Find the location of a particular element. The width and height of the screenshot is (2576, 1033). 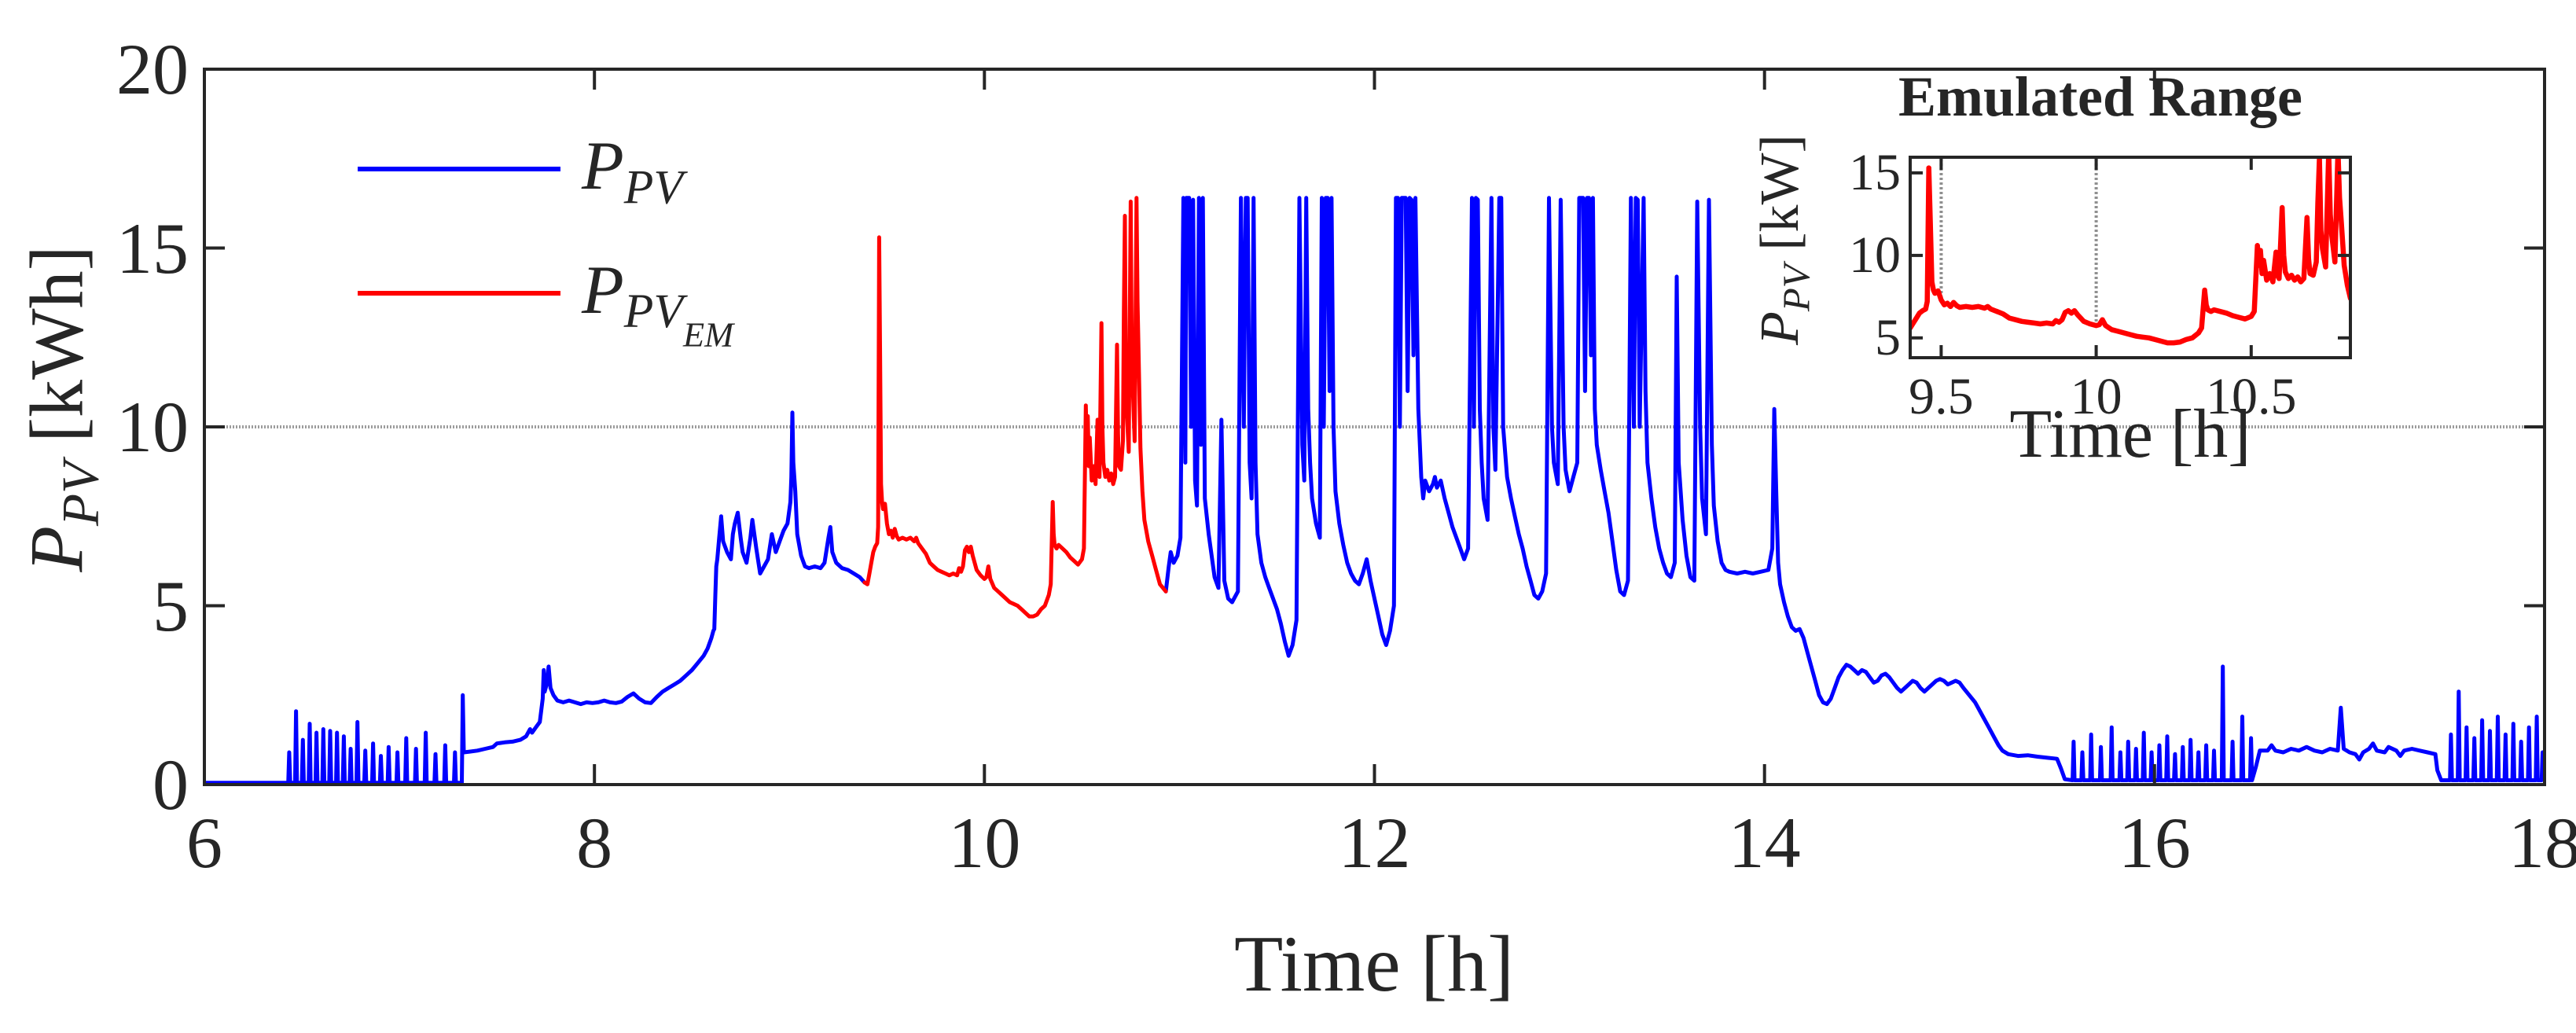

main-y-tick-label: 0 is located at coordinates (171, 784).